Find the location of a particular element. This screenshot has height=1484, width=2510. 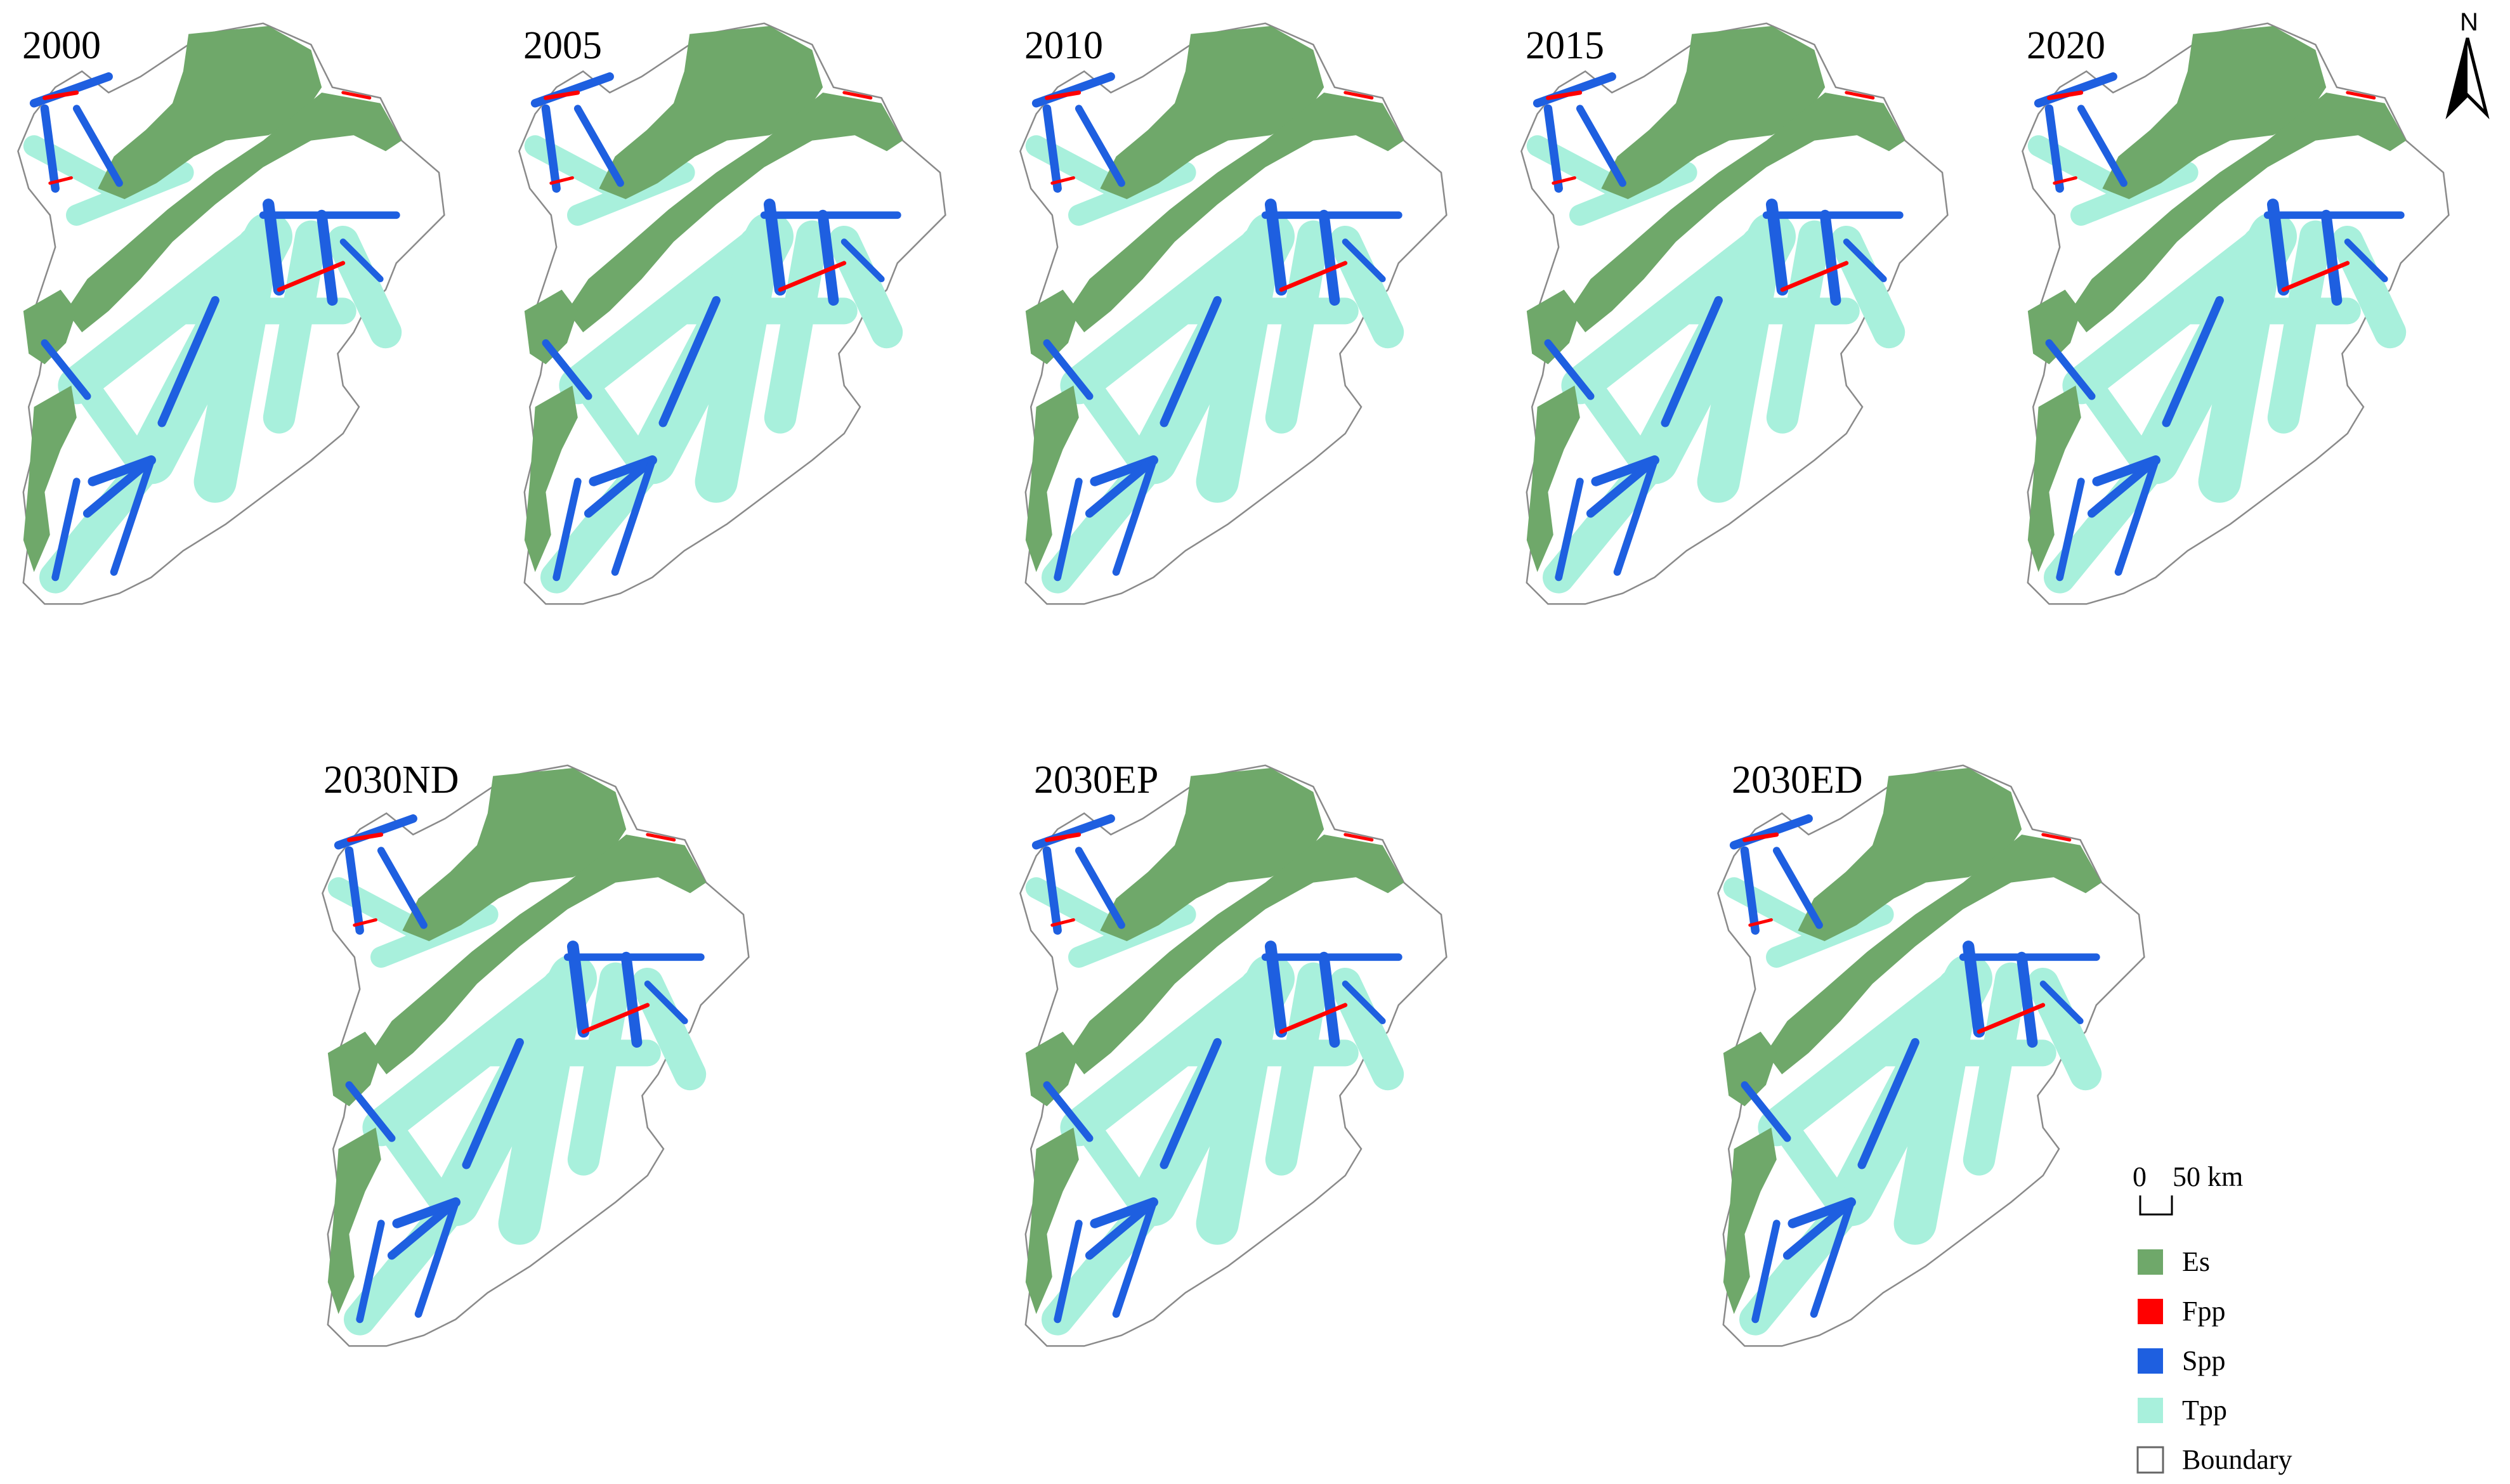

panel-label: 2030ND is located at coordinates (391, 780).